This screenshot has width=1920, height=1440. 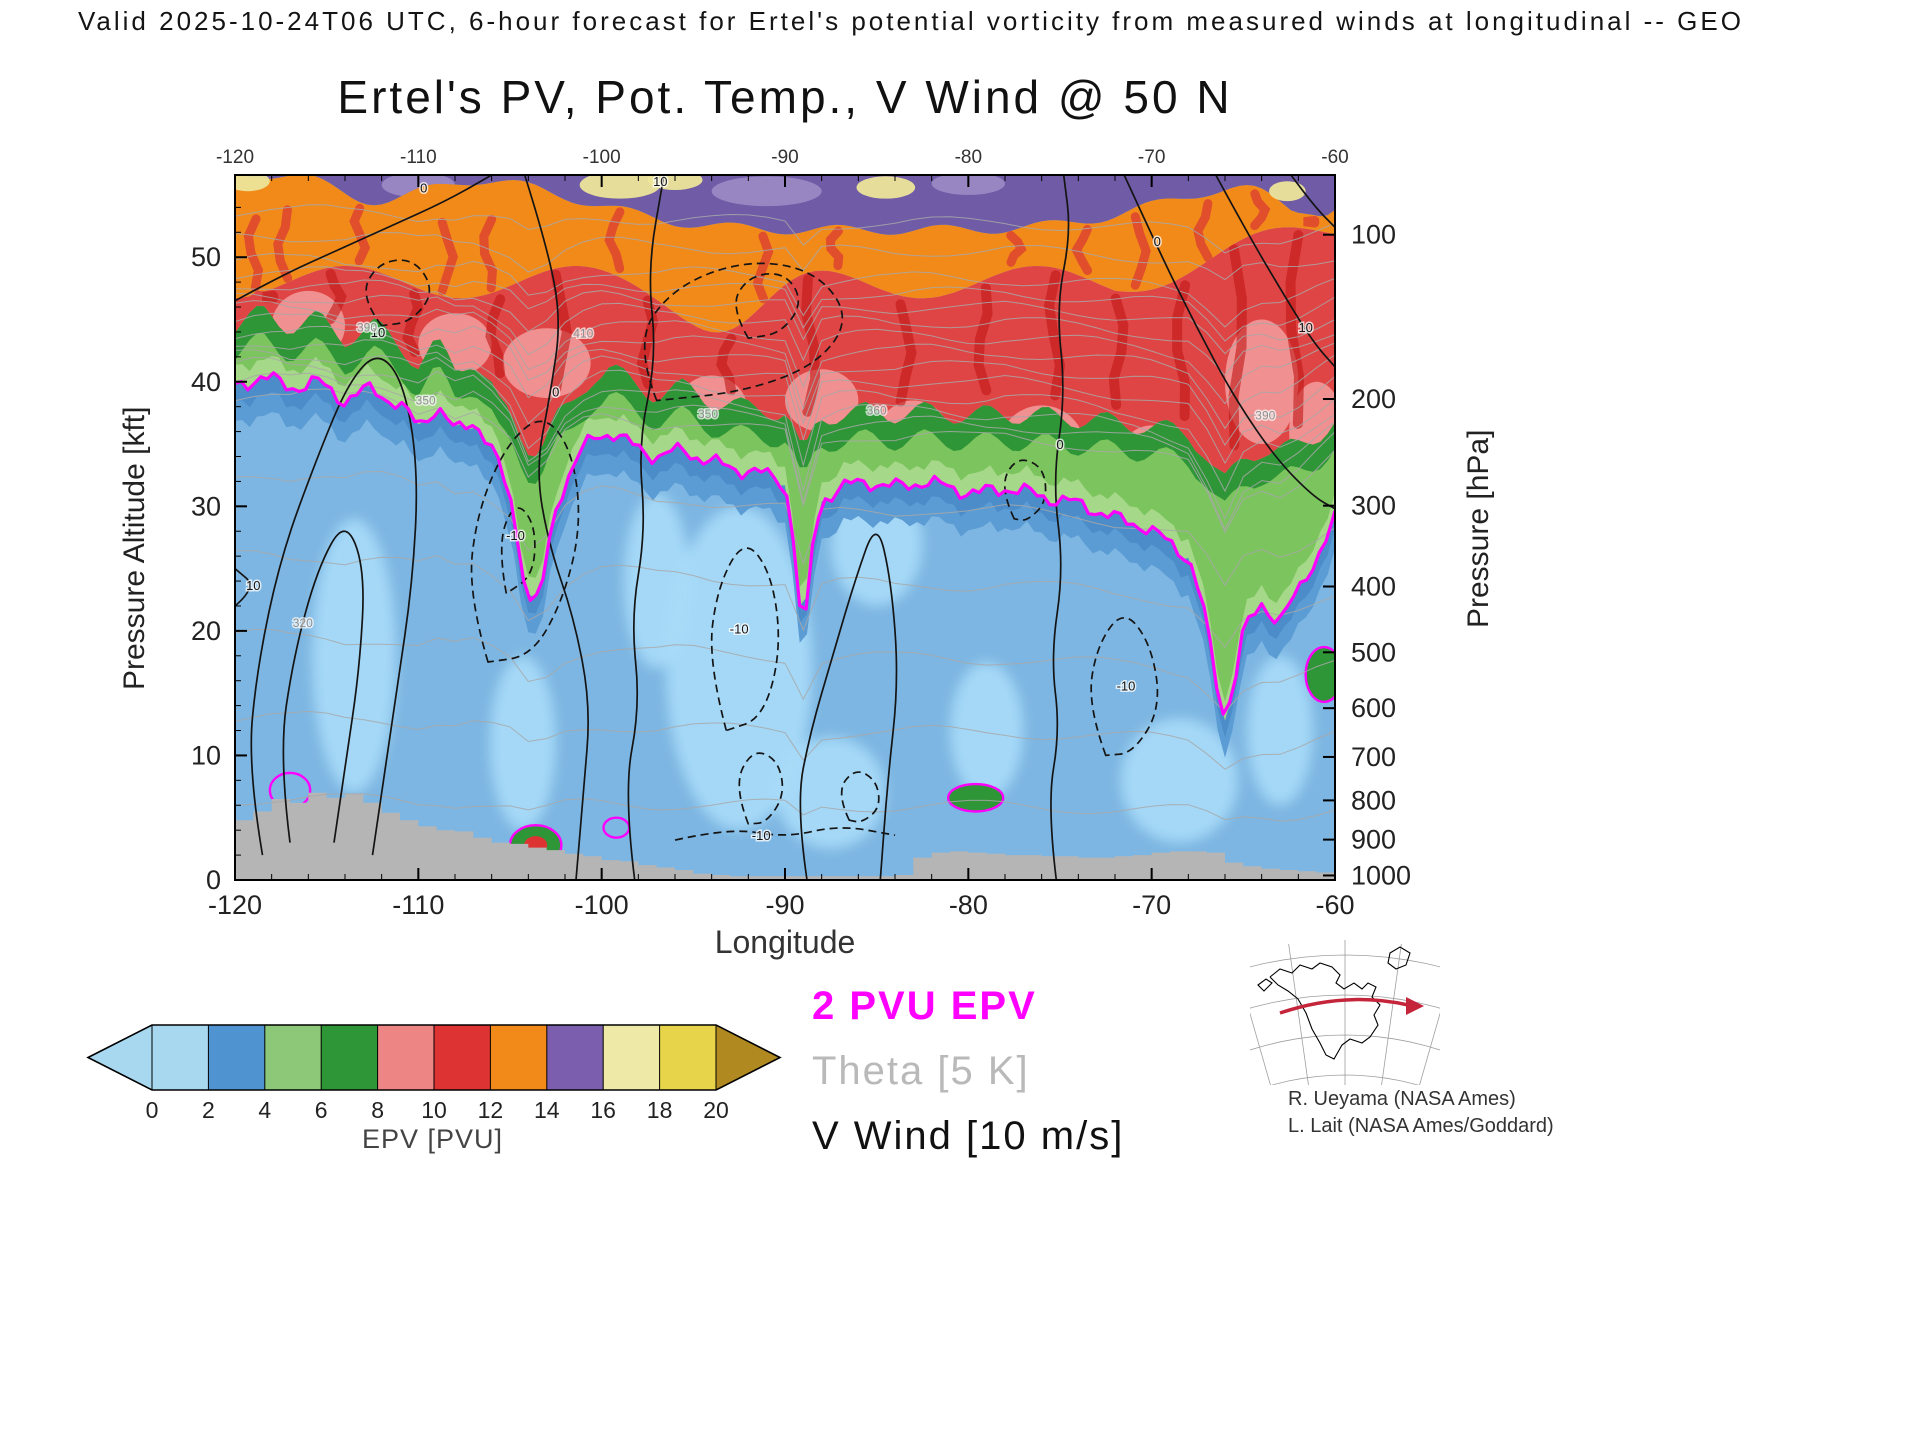 I want to click on x-tick-label-top: -60, so click(x=1334, y=157).